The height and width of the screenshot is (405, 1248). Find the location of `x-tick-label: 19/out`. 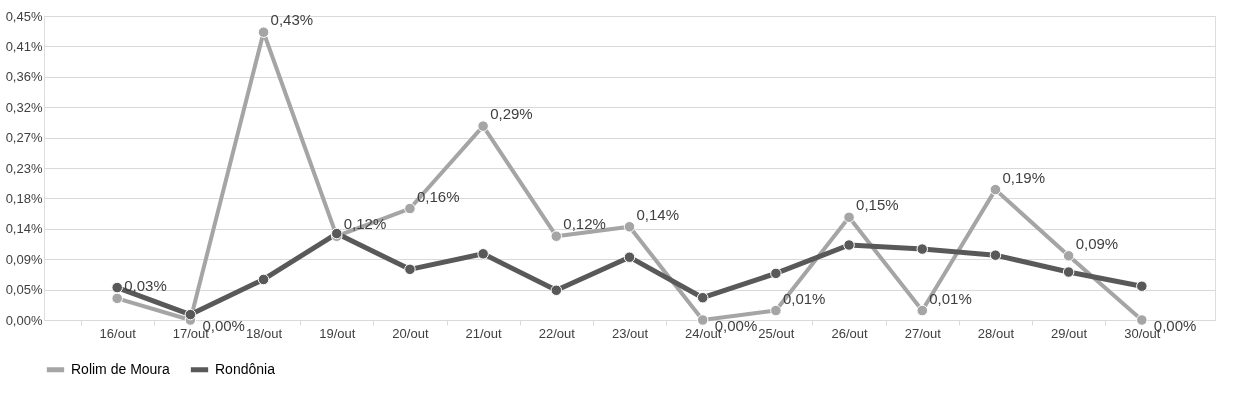

x-tick-label: 19/out is located at coordinates (337, 333).